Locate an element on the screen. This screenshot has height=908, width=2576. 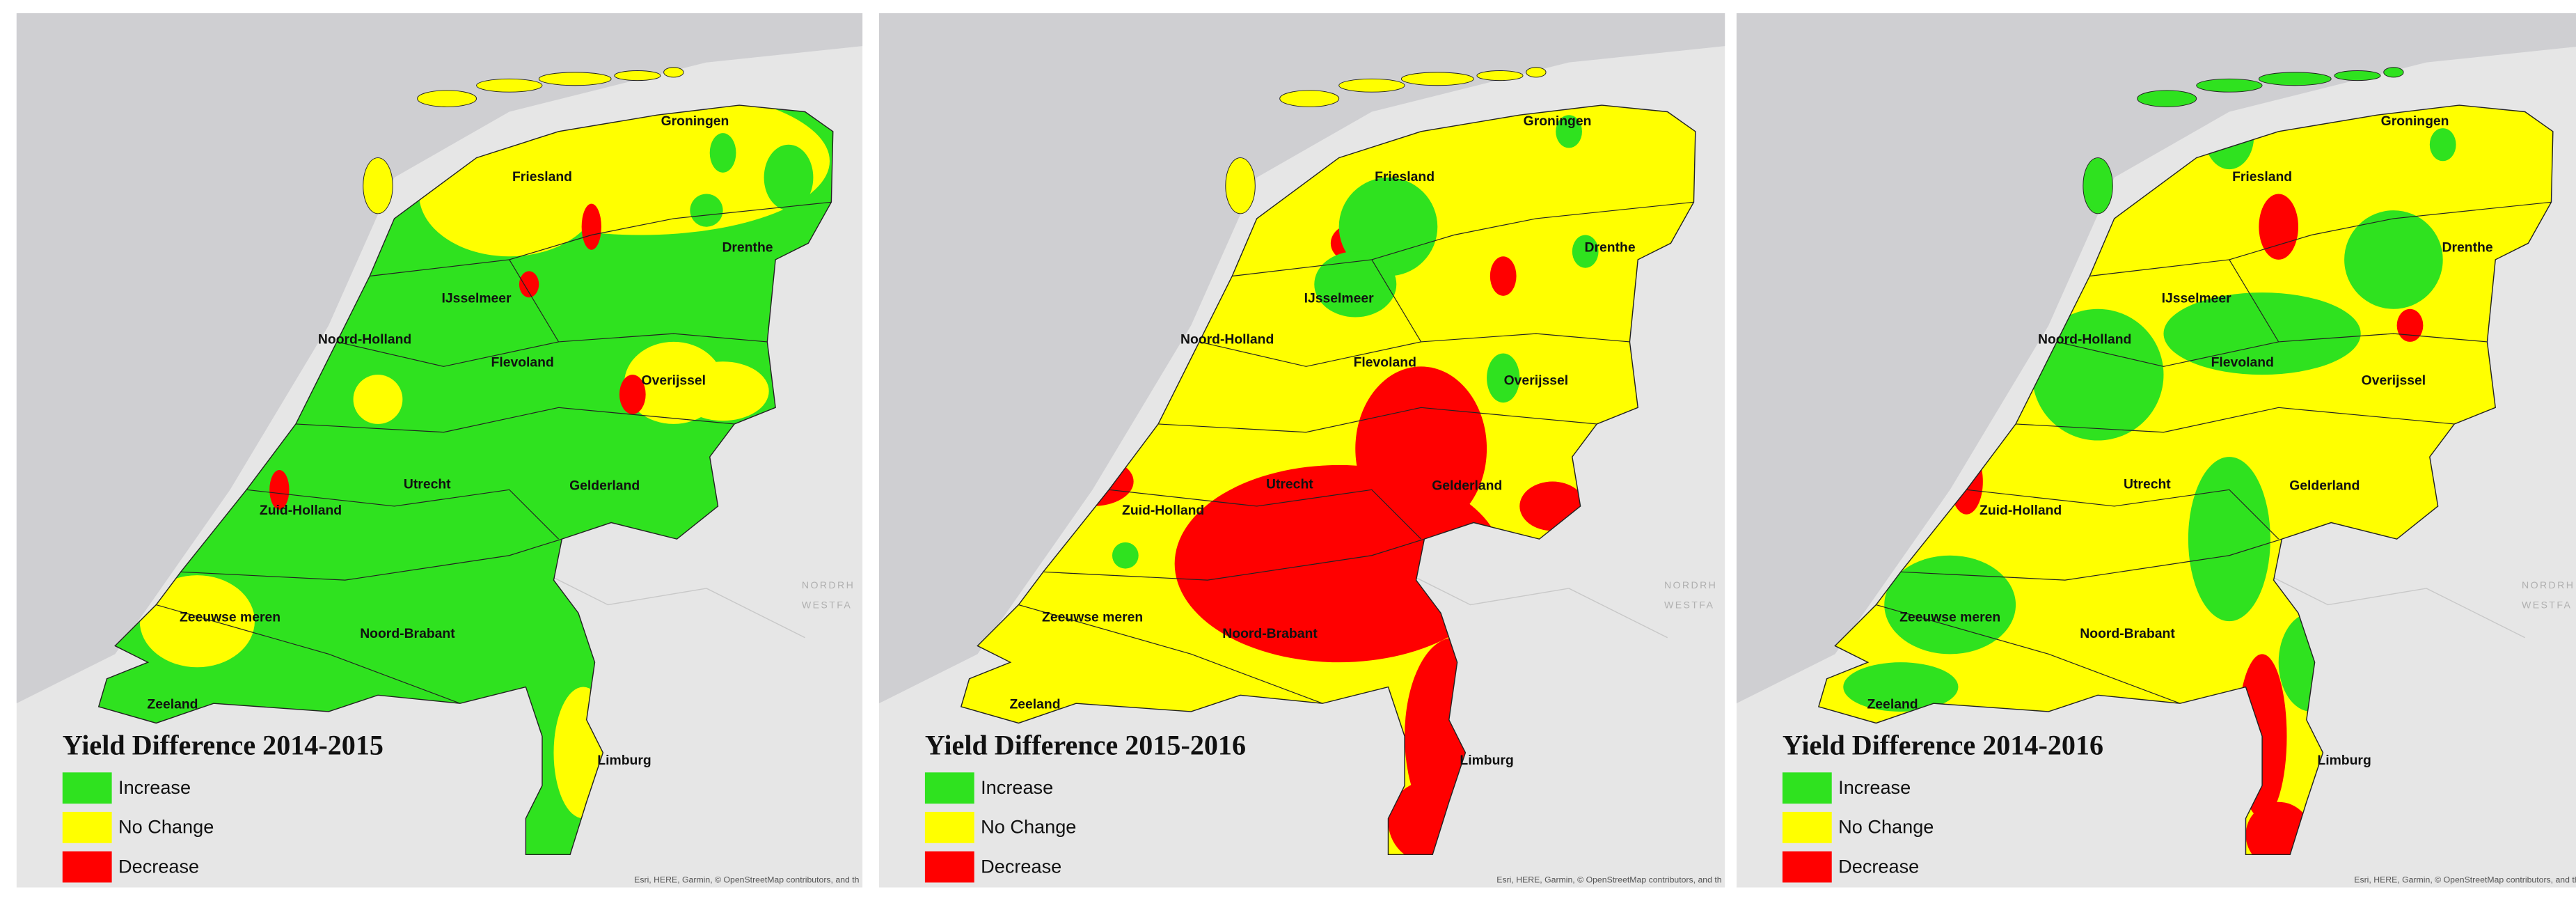
map-title: Yield Difference 2014-2015 is located at coordinates (223, 744).